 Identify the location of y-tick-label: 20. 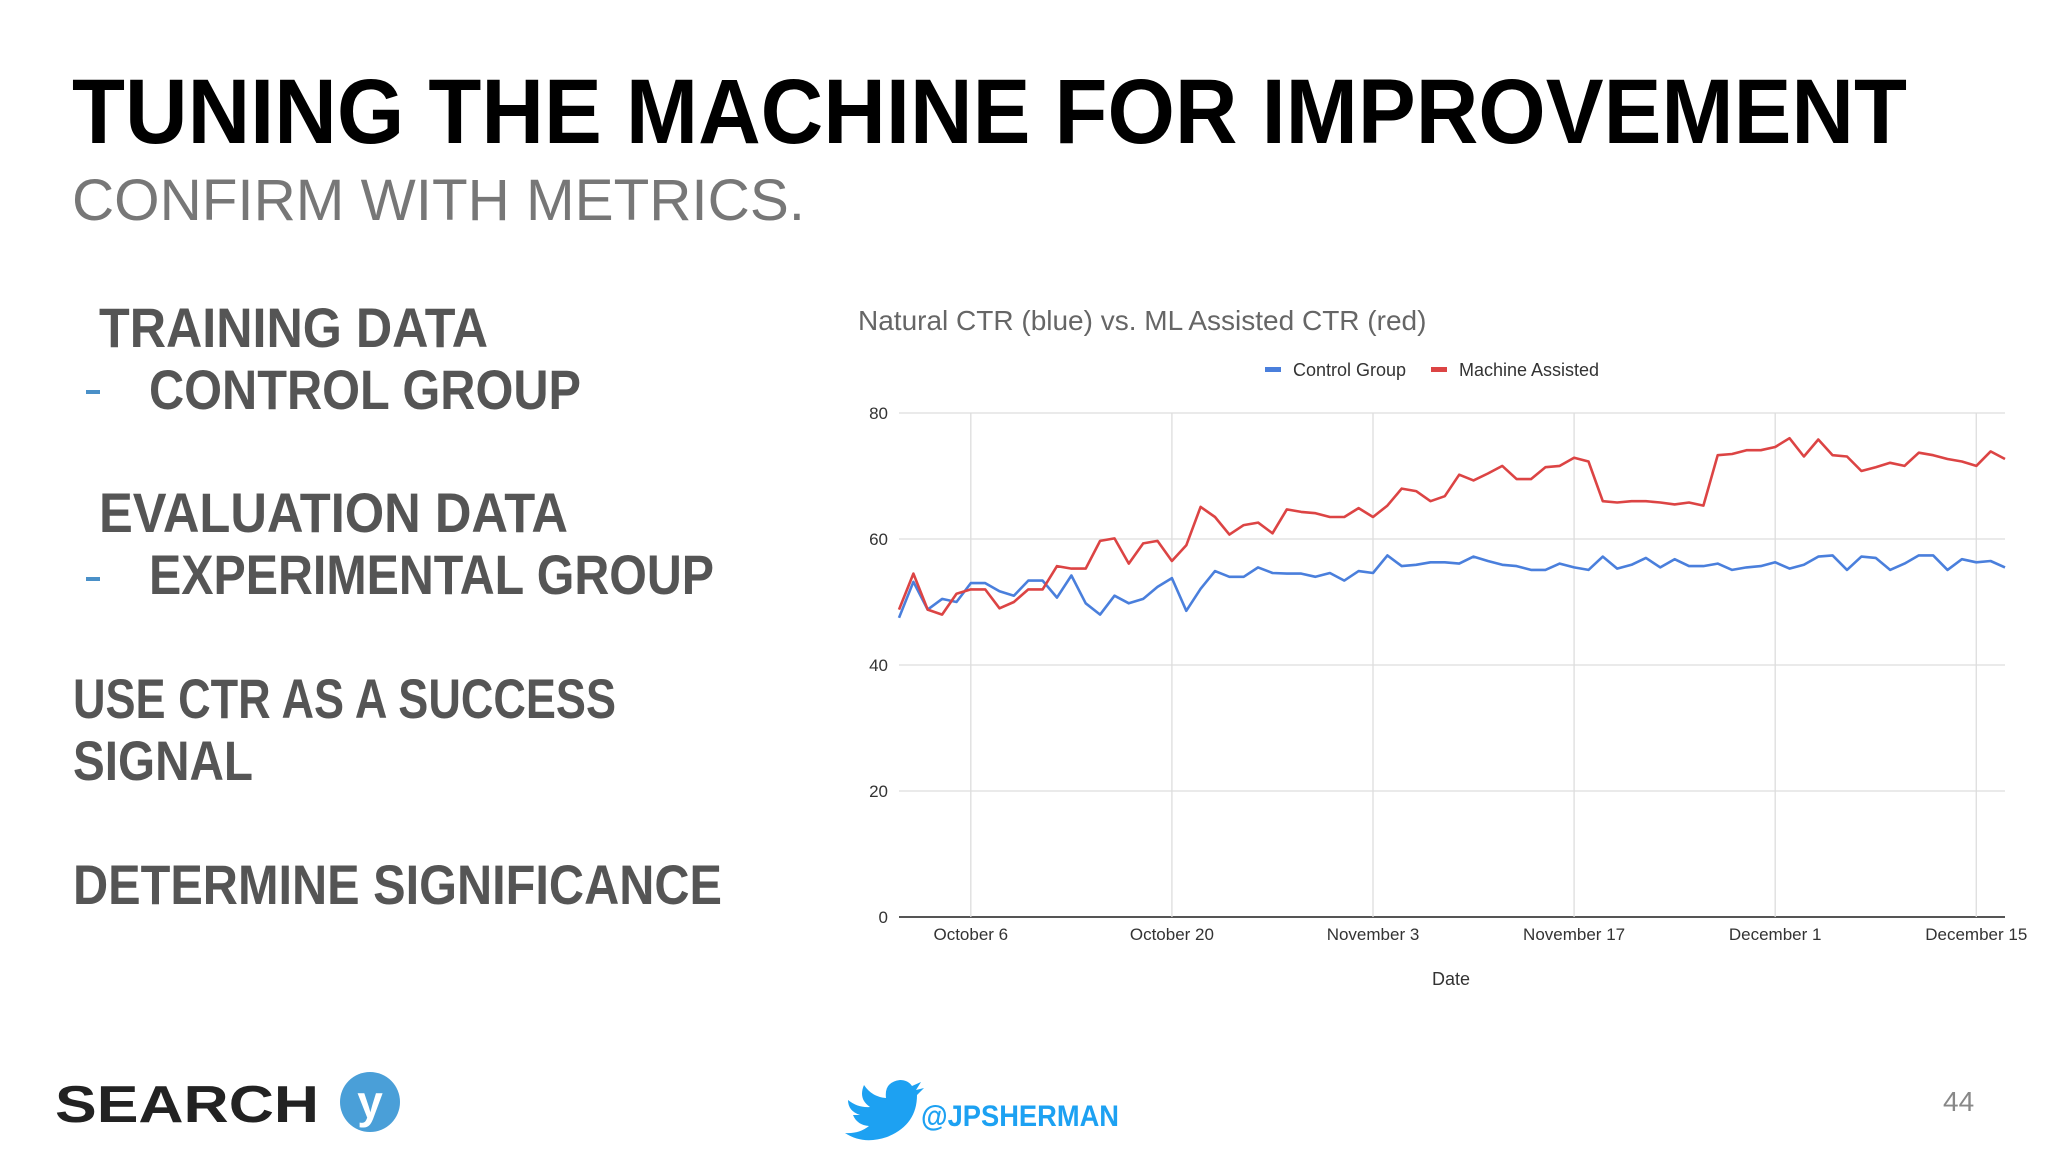
(878, 791).